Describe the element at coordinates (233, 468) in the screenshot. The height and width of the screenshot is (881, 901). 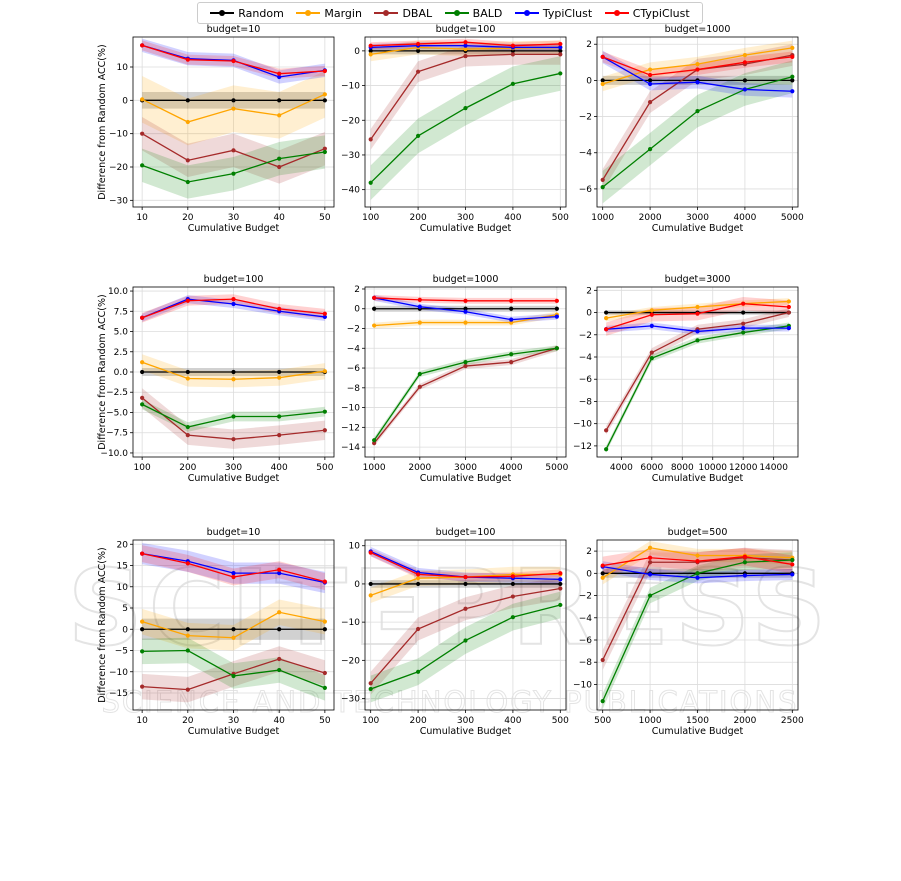
I see `x-tick-label-2: 300` at that location.